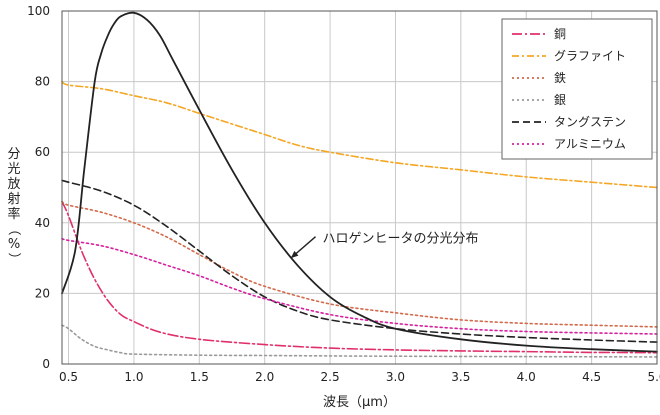  Describe the element at coordinates (42, 82) in the screenshot. I see `y-tick-label: 80` at that location.